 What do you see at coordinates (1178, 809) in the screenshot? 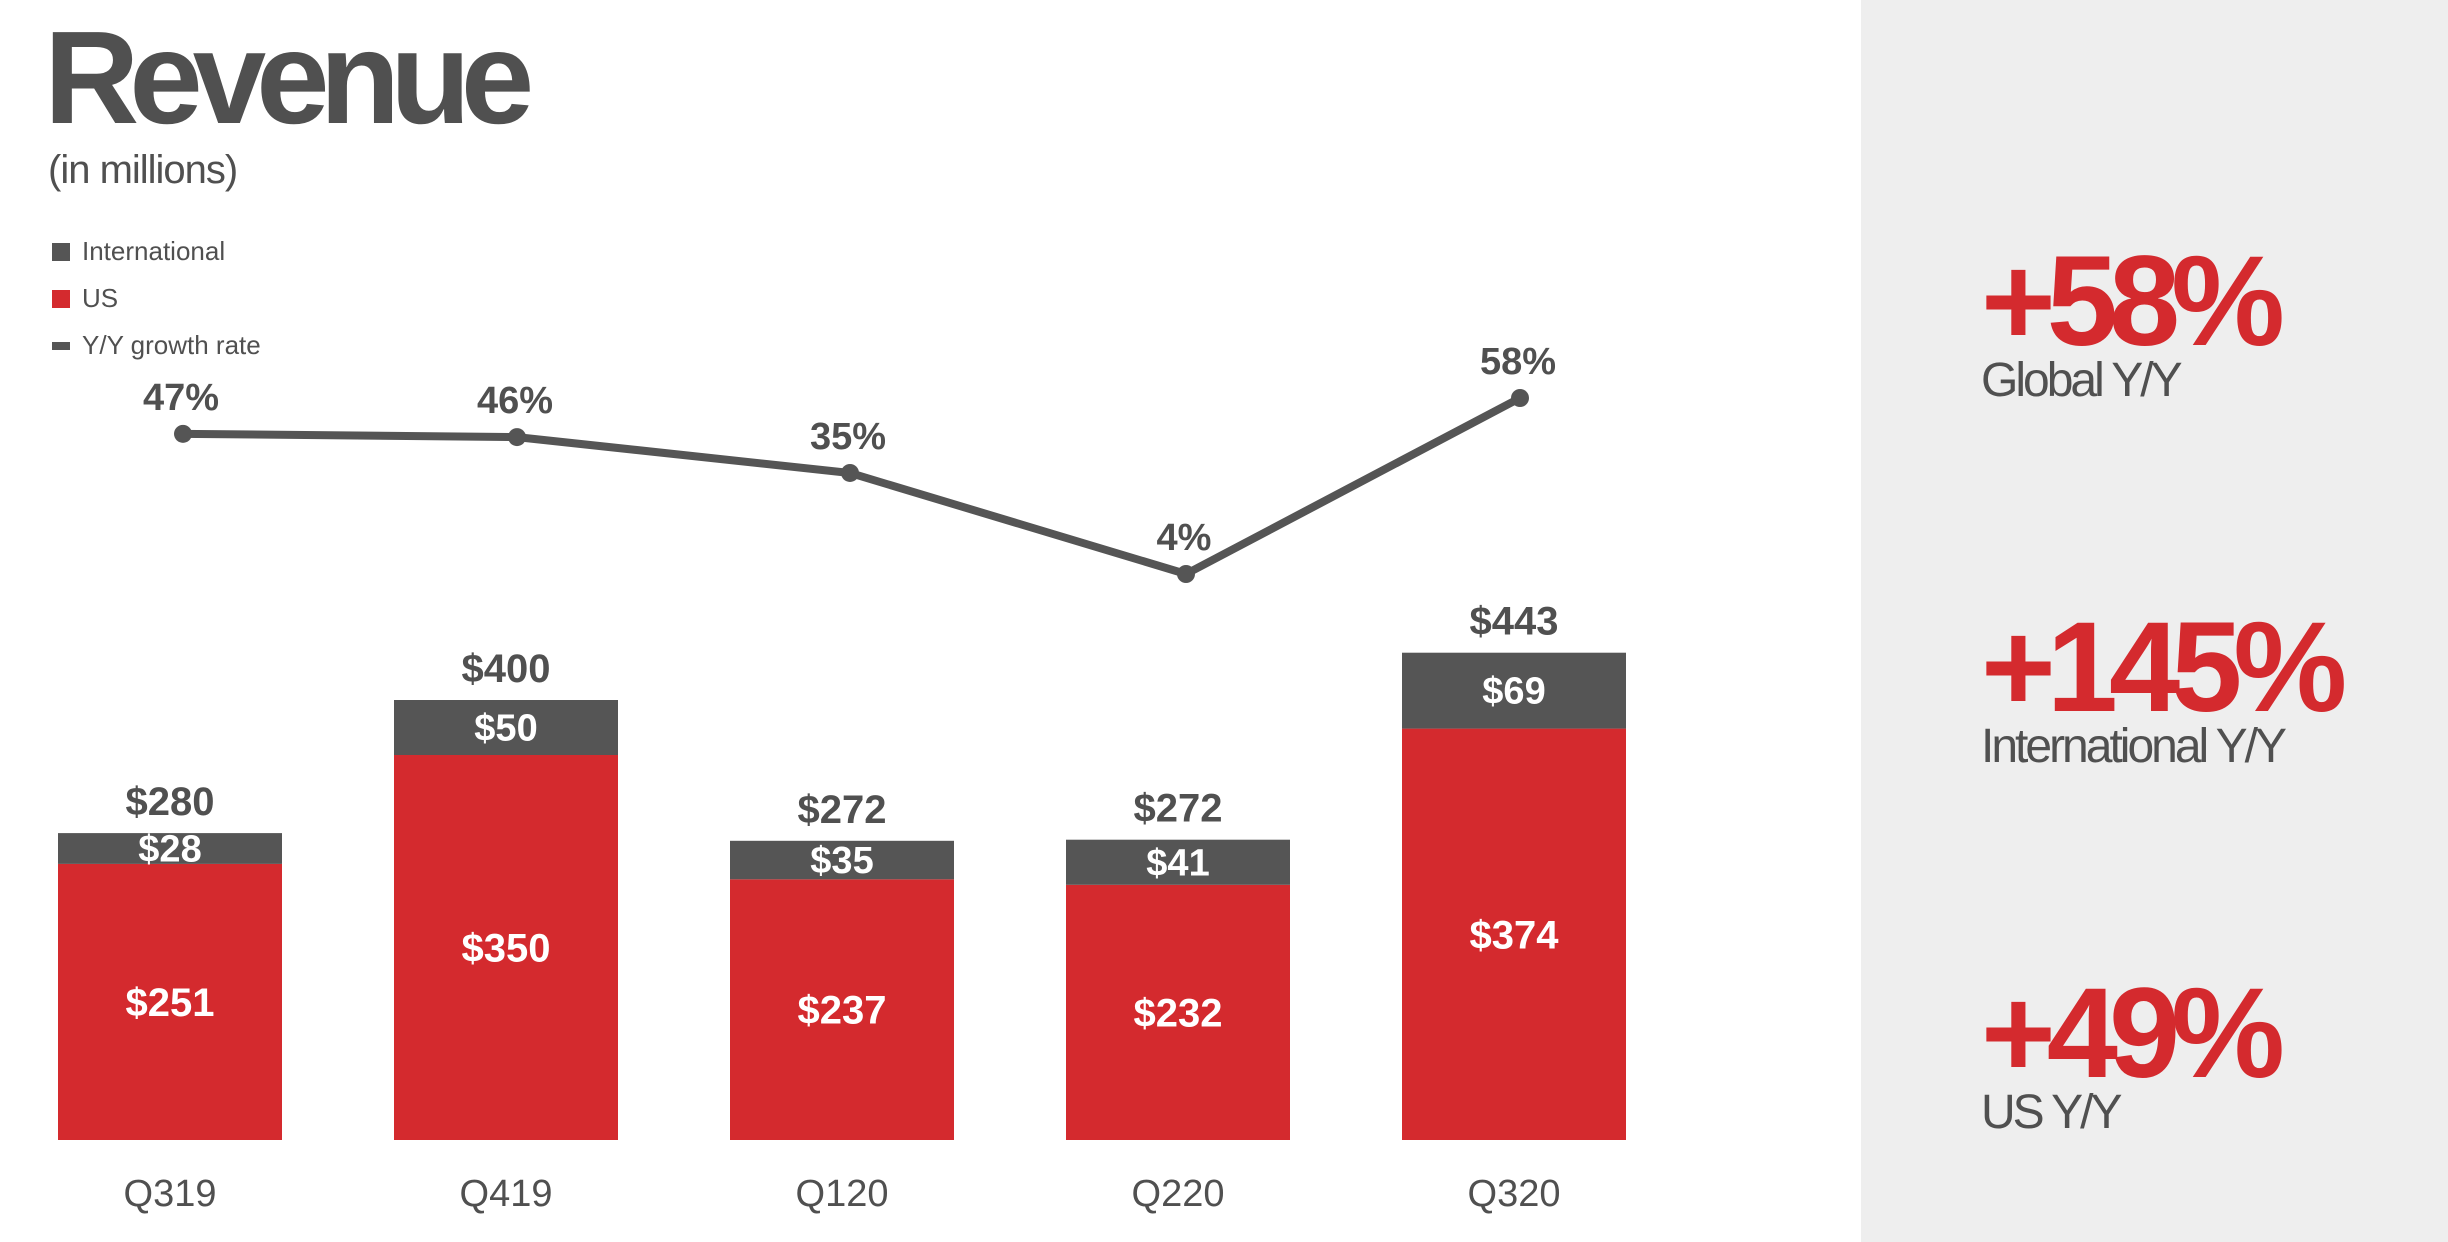
I see `data-label-total-Q220: $272` at bounding box center [1178, 809].